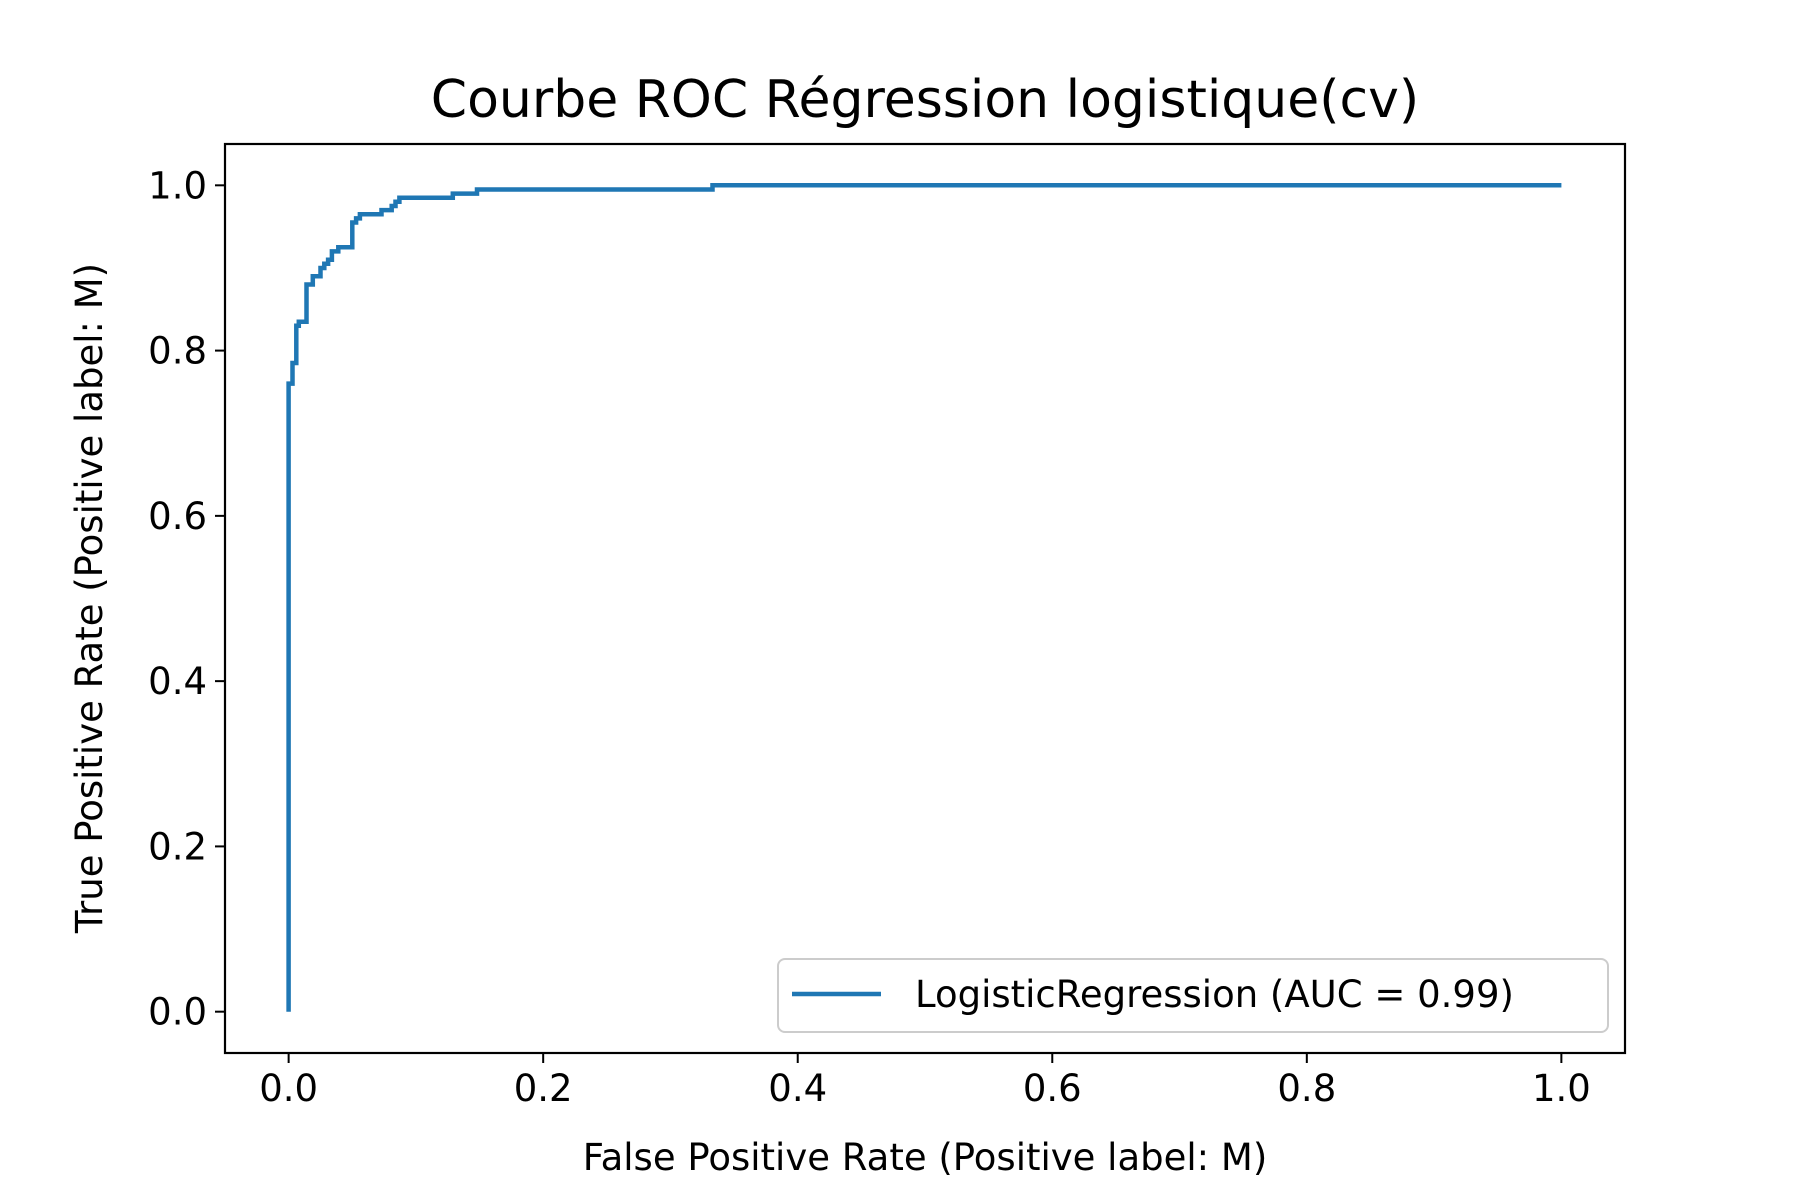 This screenshot has height=1204, width=1800. What do you see at coordinates (288, 1088) in the screenshot?
I see `x-tick-label: 0.0` at bounding box center [288, 1088].